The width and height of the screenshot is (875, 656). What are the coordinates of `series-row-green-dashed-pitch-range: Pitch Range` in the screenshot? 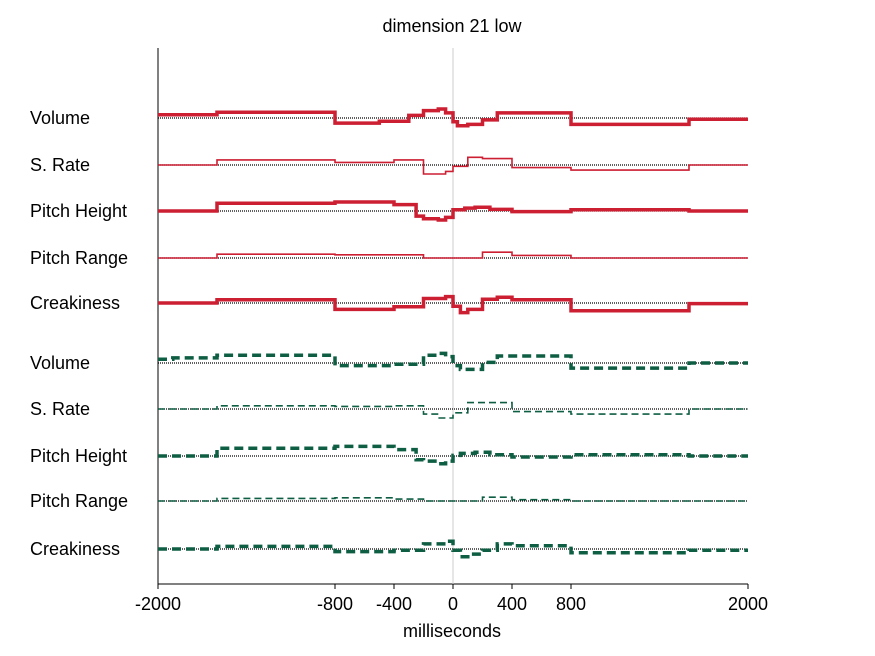 It's located at (389, 501).